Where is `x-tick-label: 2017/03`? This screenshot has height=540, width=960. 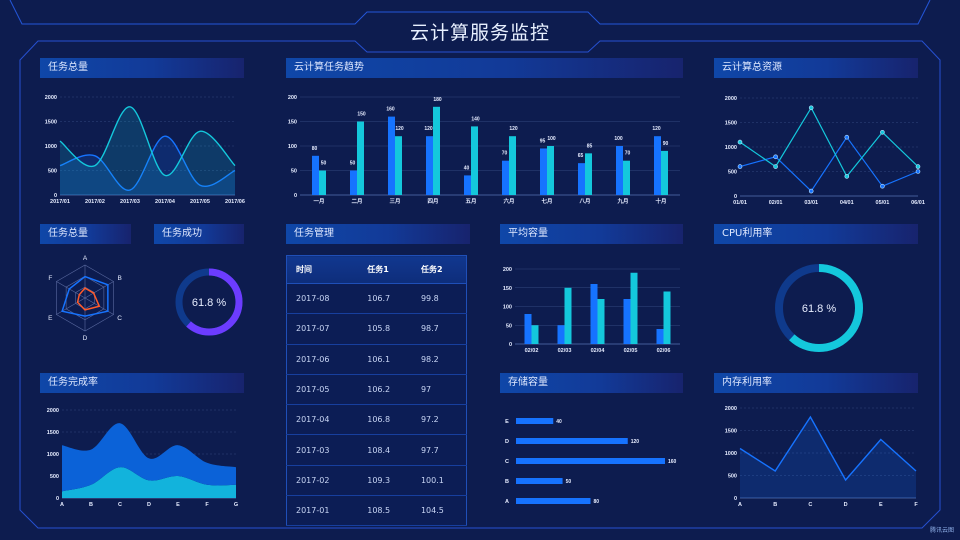 x-tick-label: 2017/03 is located at coordinates (130, 202).